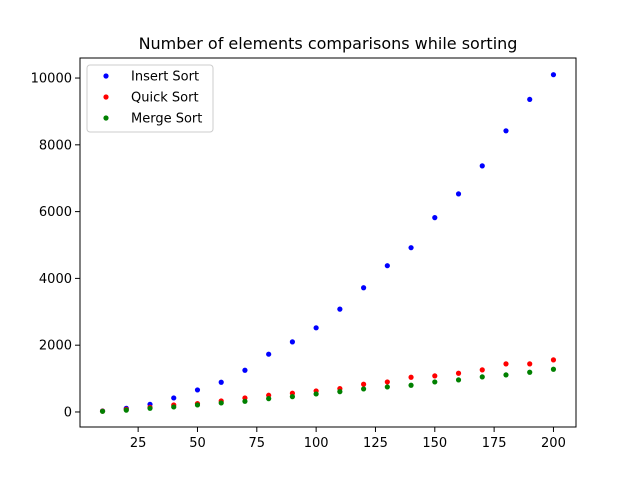  What do you see at coordinates (106, 118) in the screenshot?
I see `legend-marker-merge-sort` at bounding box center [106, 118].